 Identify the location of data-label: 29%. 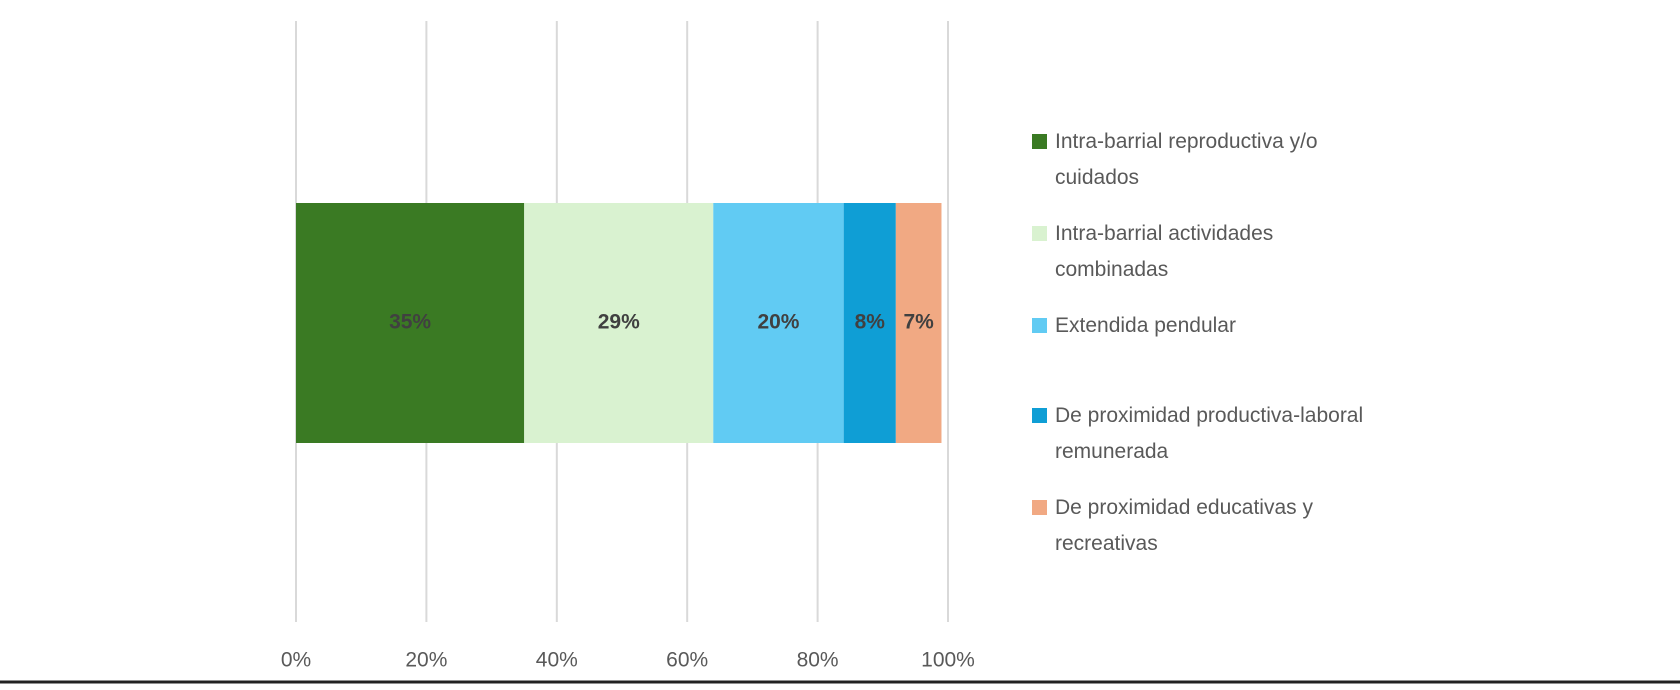
(619, 322).